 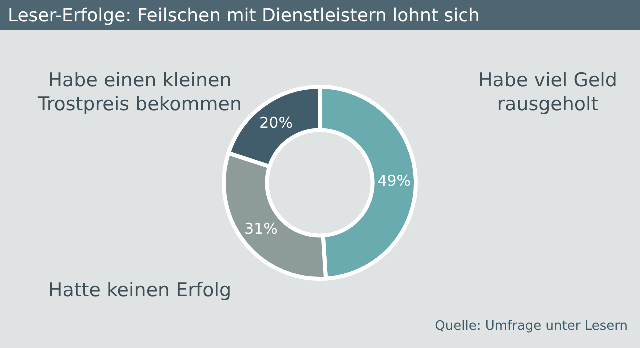 I want to click on slice-label: Habe viel Geld rausgeholt, so click(x=548, y=93).